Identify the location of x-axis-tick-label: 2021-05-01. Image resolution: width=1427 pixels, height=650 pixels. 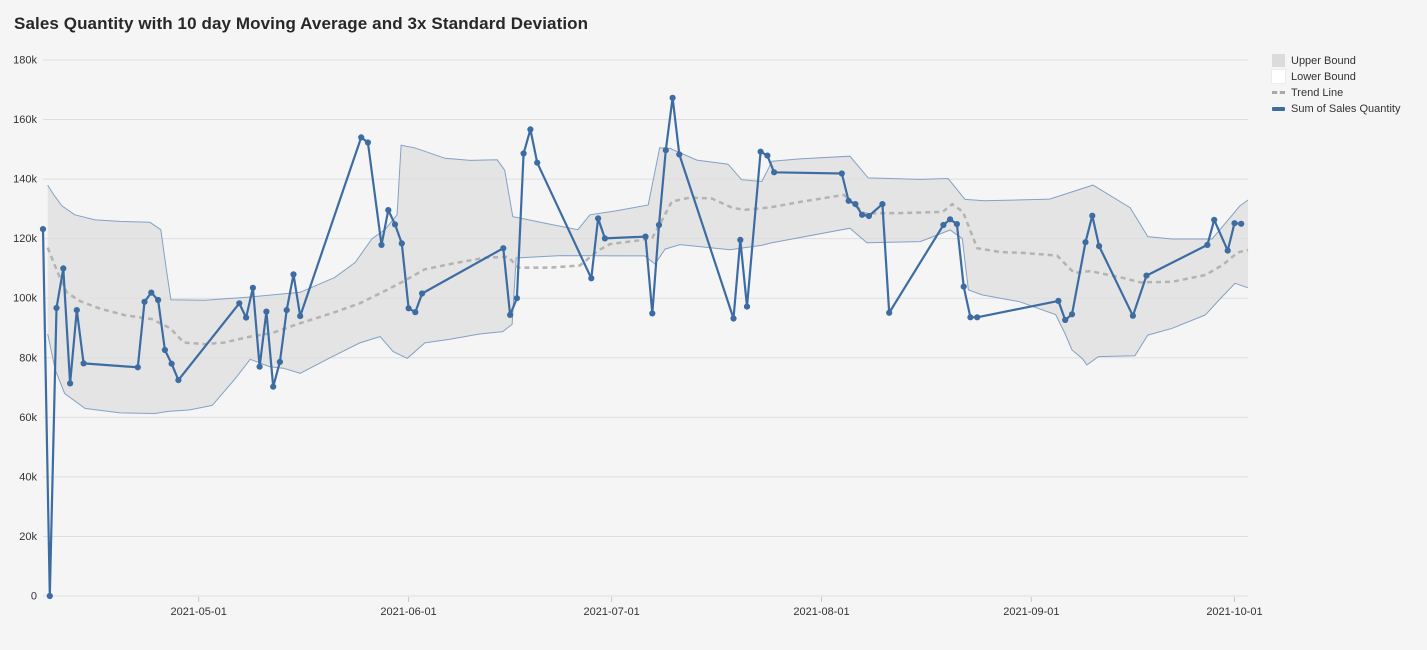
(199, 612).